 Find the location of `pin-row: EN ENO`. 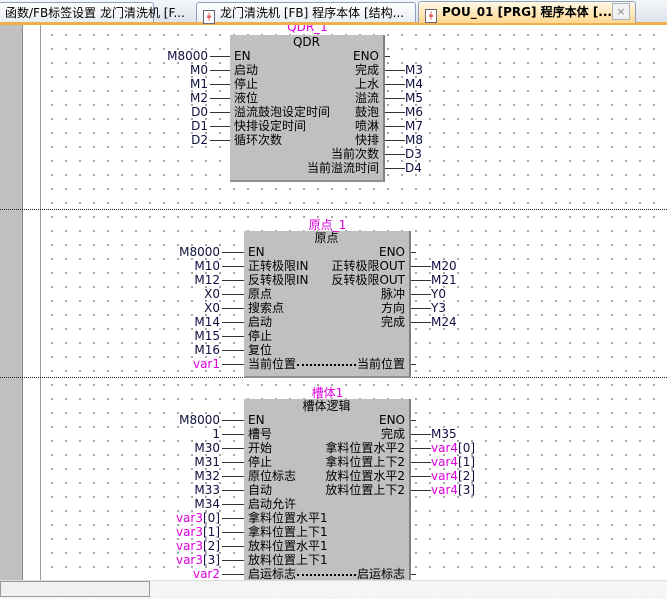

pin-row: EN ENO is located at coordinates (326, 252).